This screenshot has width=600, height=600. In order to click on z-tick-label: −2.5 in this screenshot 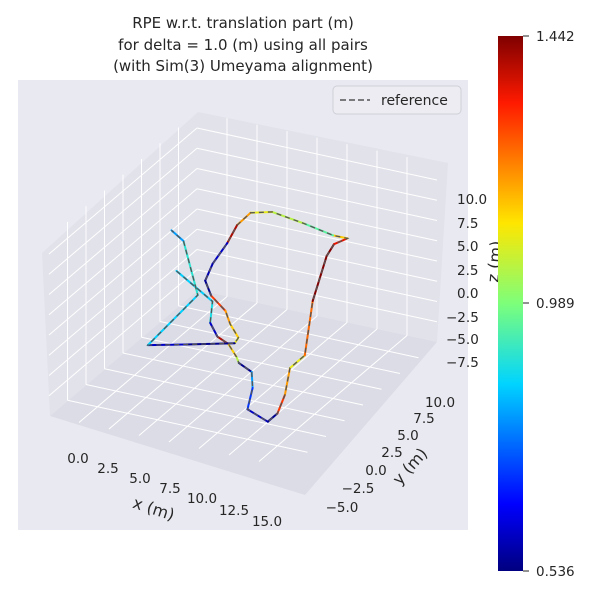, I will do `click(462, 318)`.